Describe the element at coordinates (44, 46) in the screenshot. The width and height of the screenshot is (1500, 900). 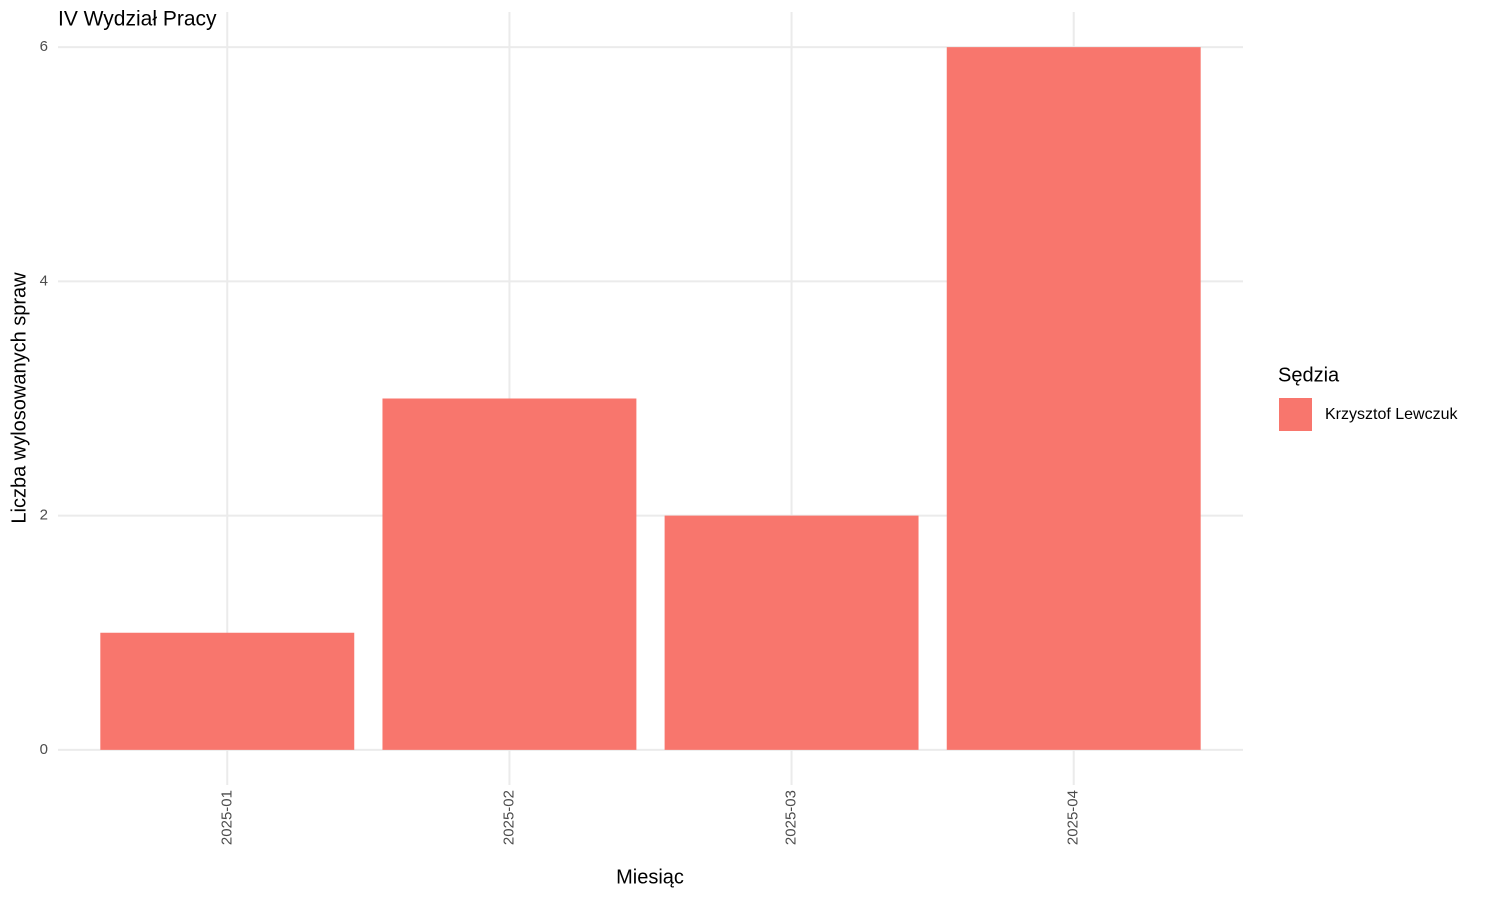
I see `y-tick-label: 6` at that location.